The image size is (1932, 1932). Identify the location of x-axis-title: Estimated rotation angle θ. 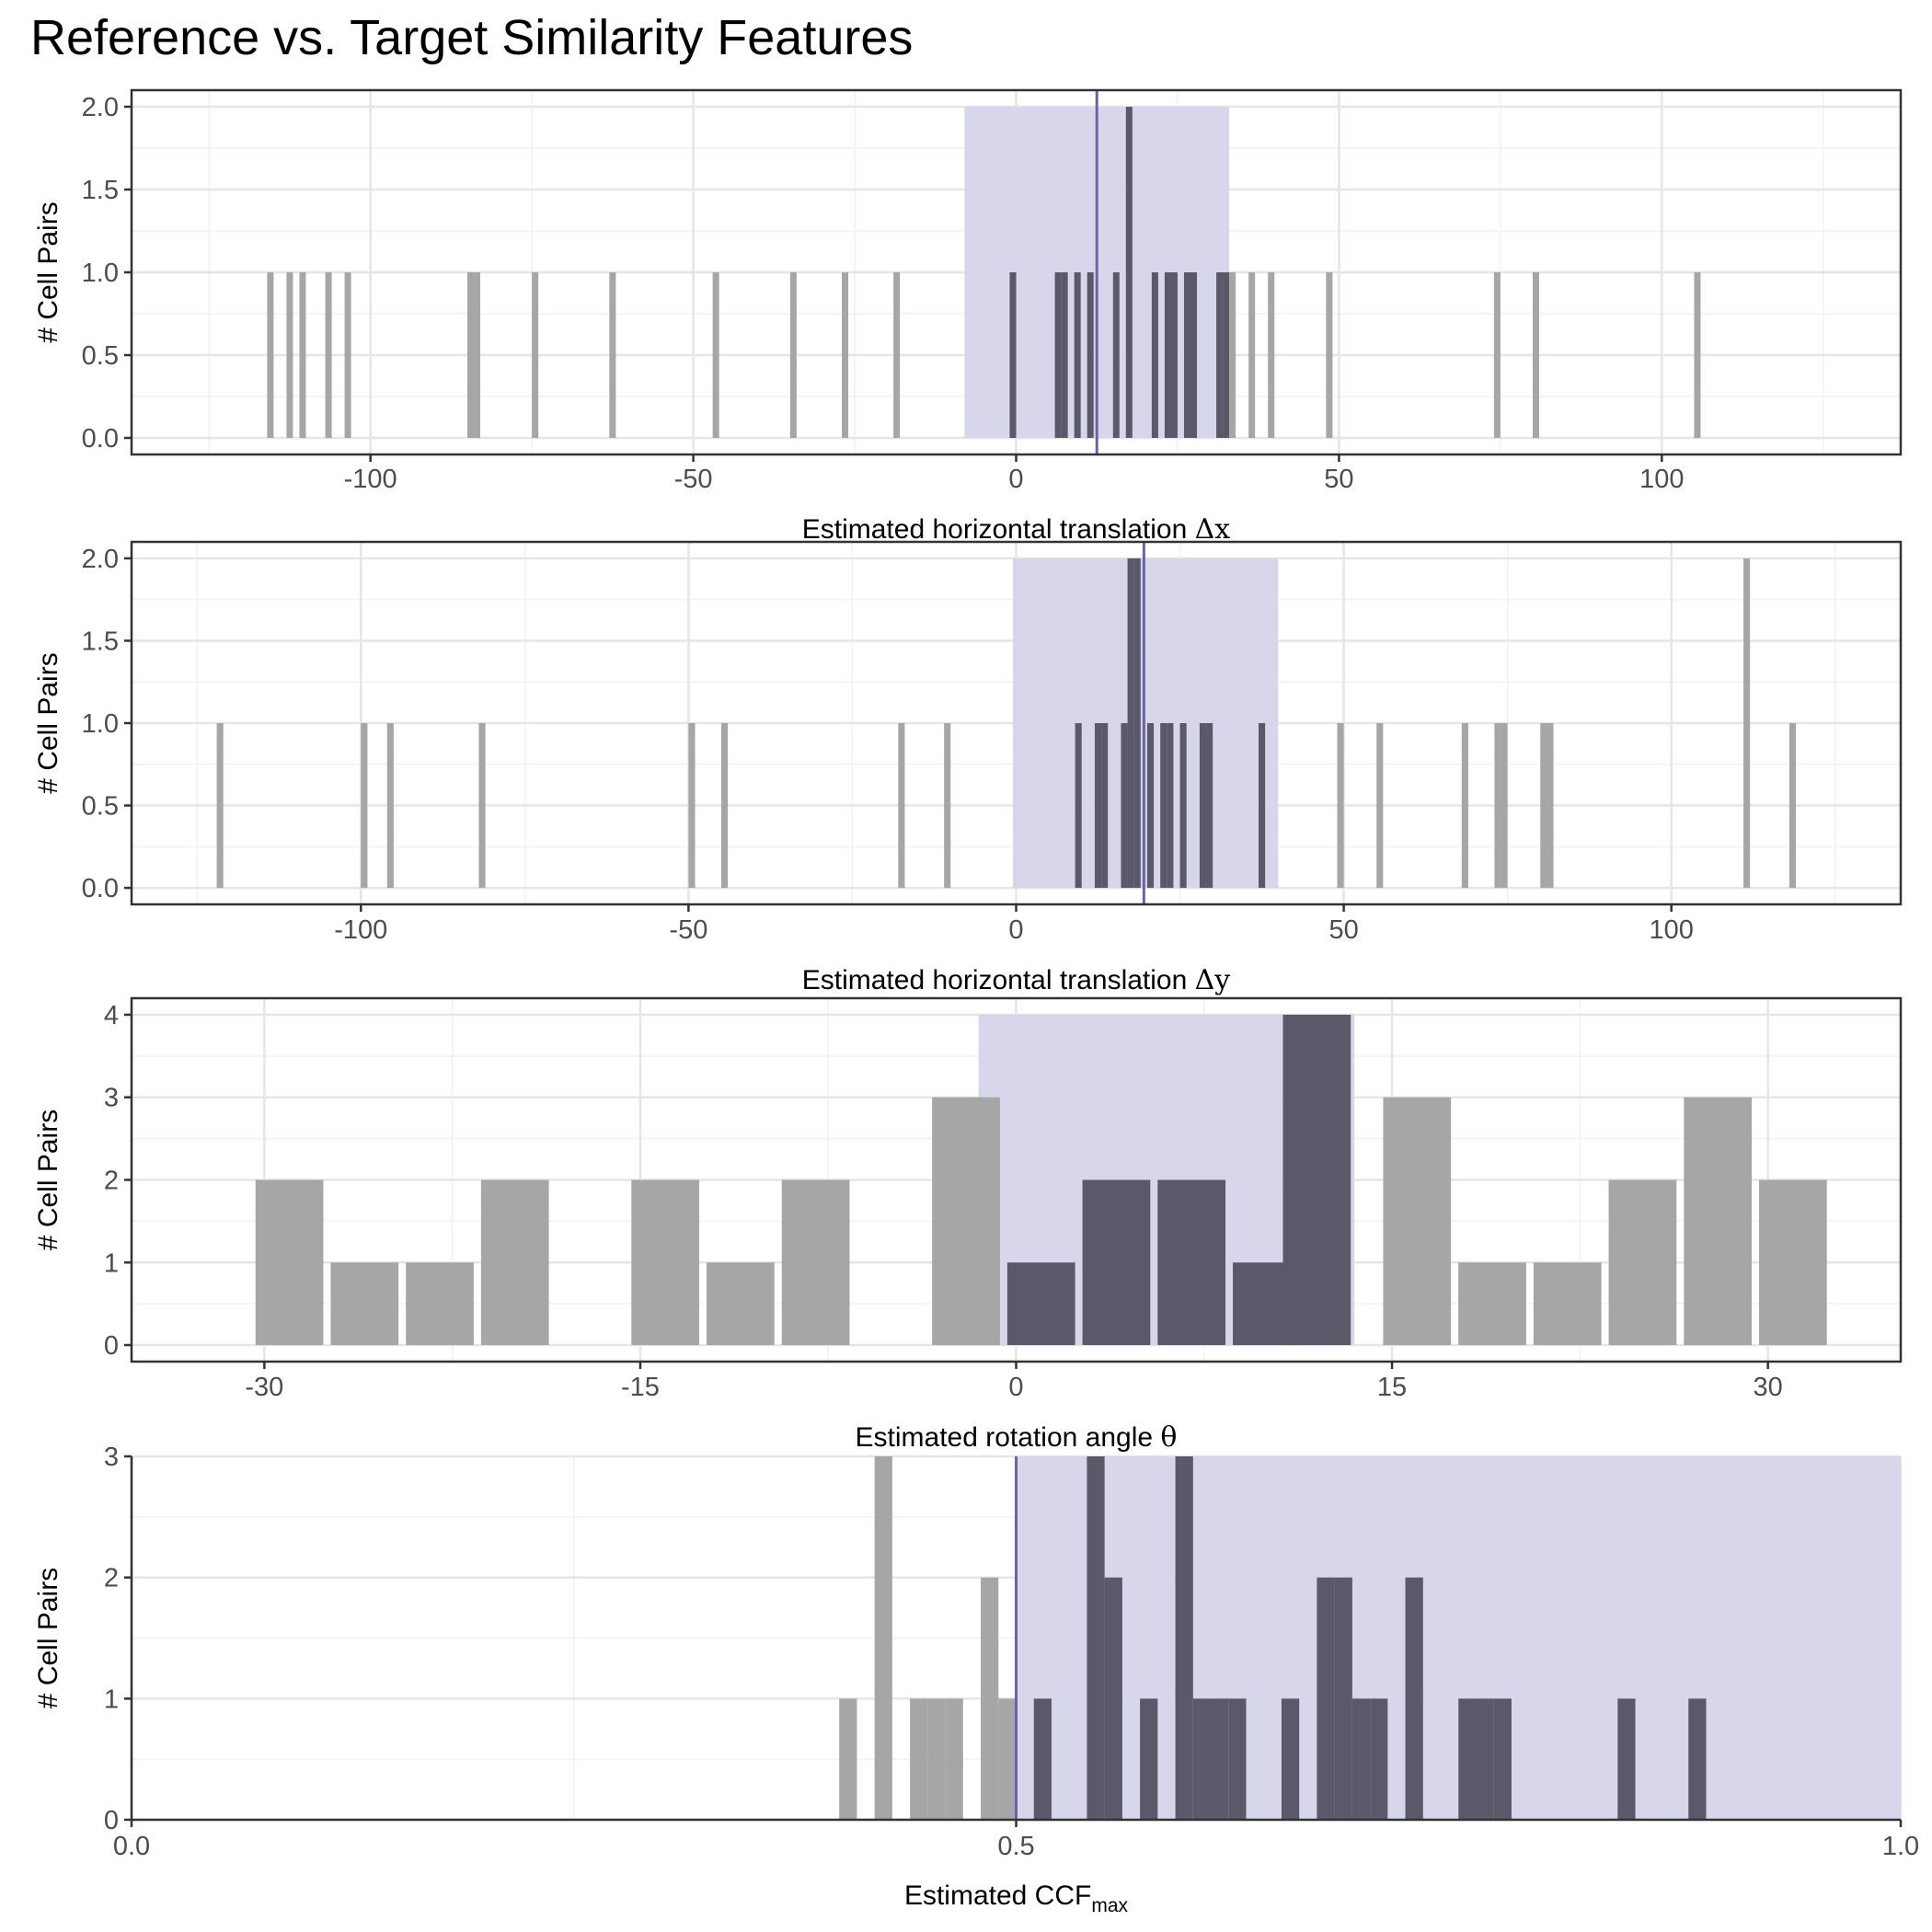
(1017, 1437).